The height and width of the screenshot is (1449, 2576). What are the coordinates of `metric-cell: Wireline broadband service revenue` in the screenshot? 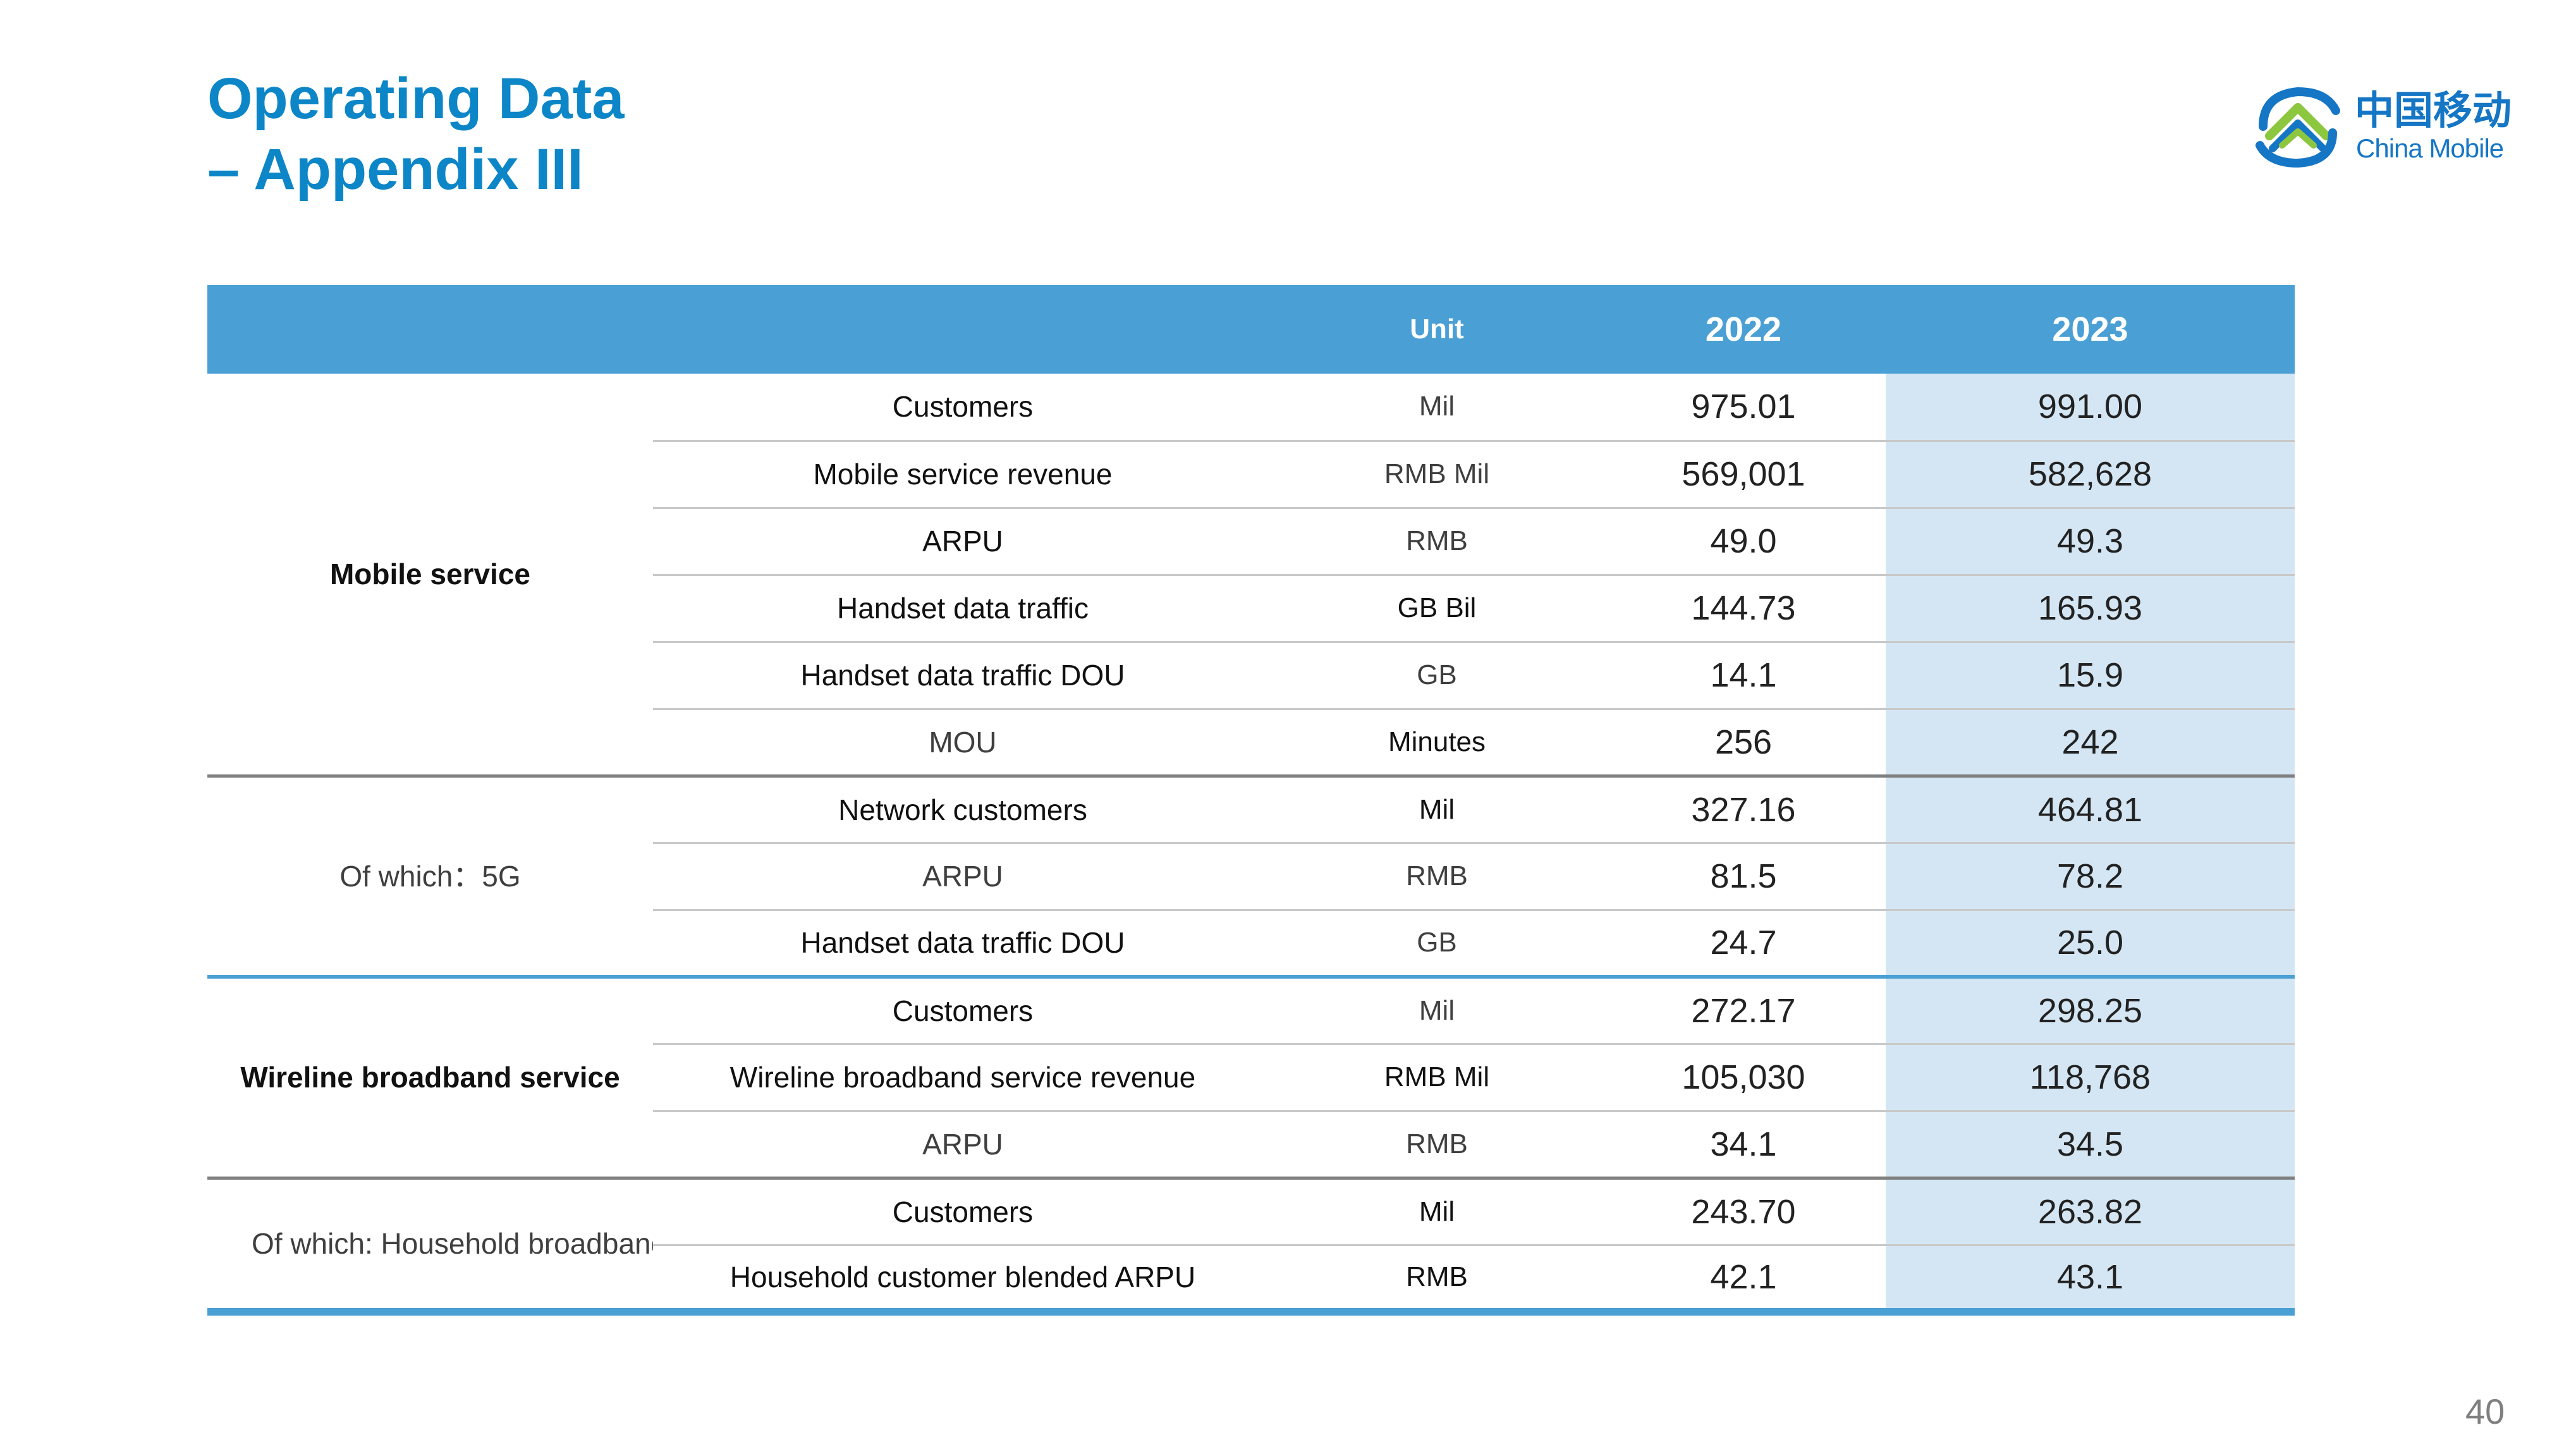 It's located at (963, 1078).